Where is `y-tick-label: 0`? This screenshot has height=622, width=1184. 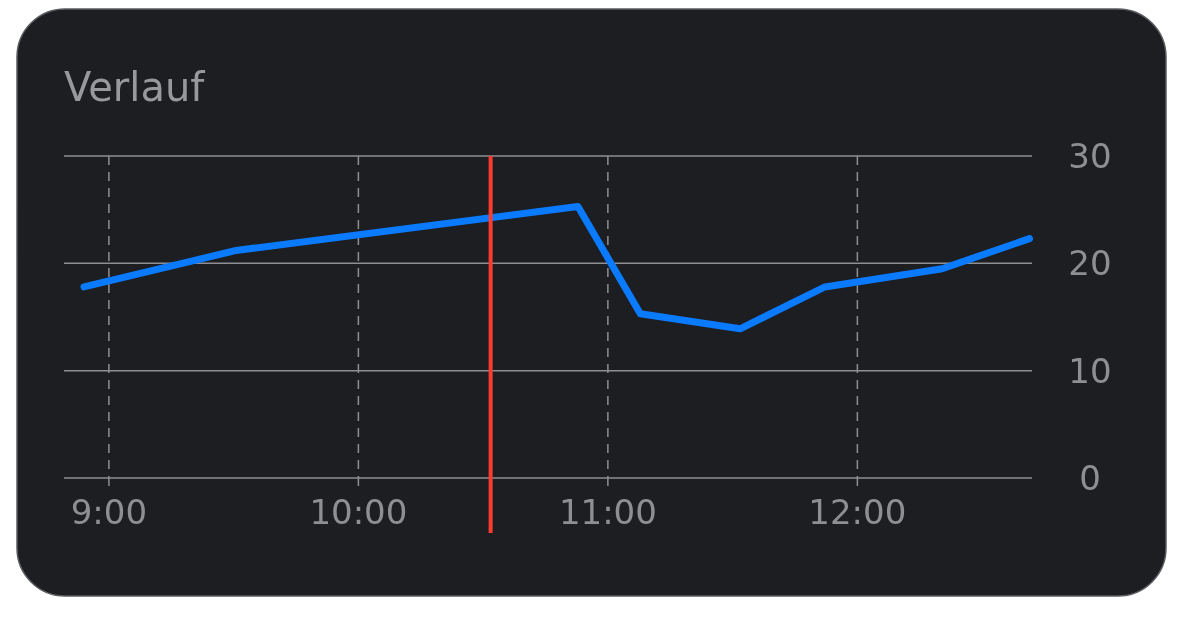 y-tick-label: 0 is located at coordinates (1090, 478).